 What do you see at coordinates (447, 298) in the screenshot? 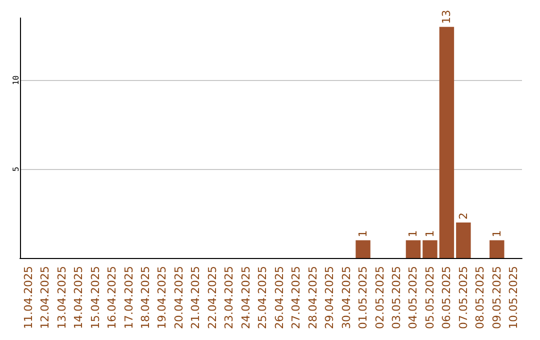
I see `x-tick-label: 06.05.2025` at bounding box center [447, 298].